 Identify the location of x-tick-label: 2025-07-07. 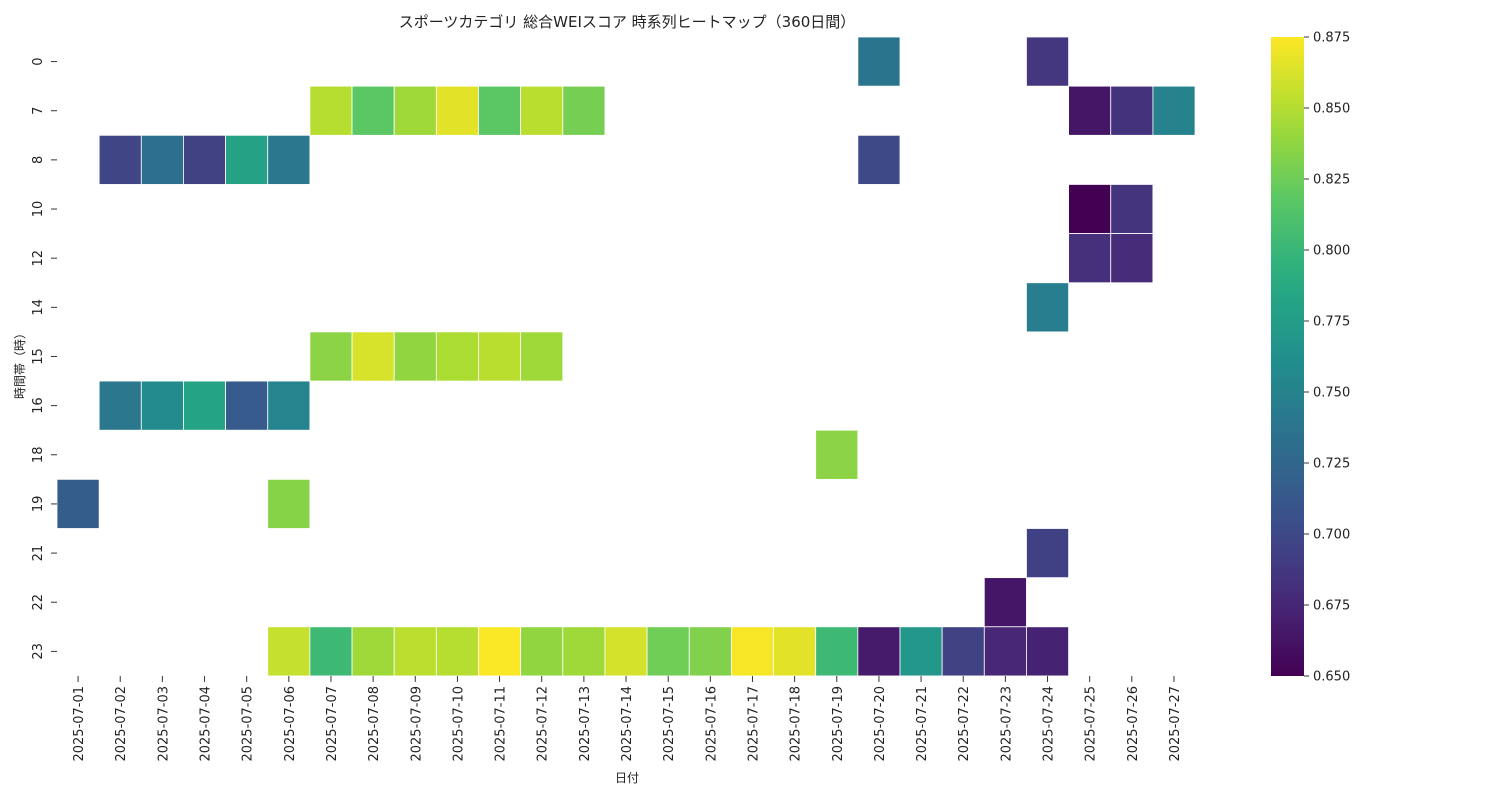
(332, 724).